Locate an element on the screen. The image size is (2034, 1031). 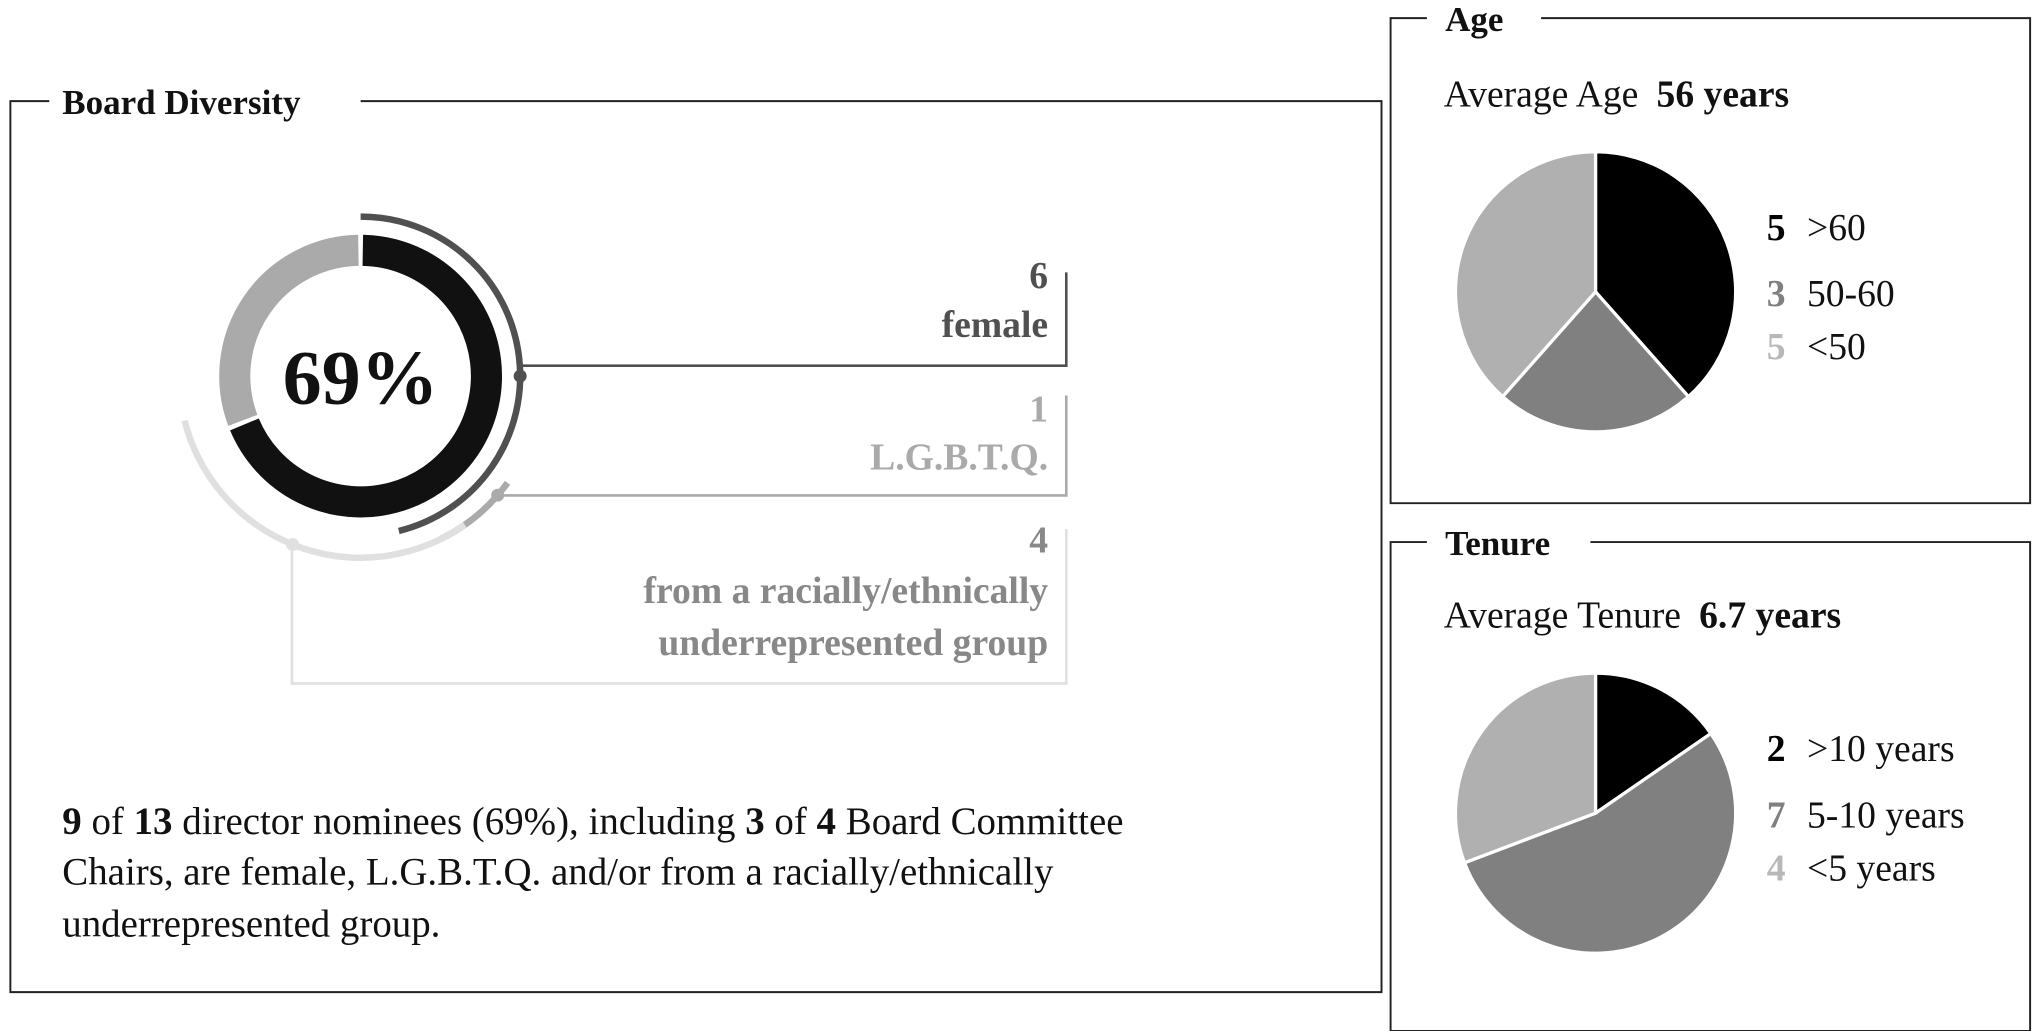
legend-label: 5-10 years is located at coordinates (1886, 815).